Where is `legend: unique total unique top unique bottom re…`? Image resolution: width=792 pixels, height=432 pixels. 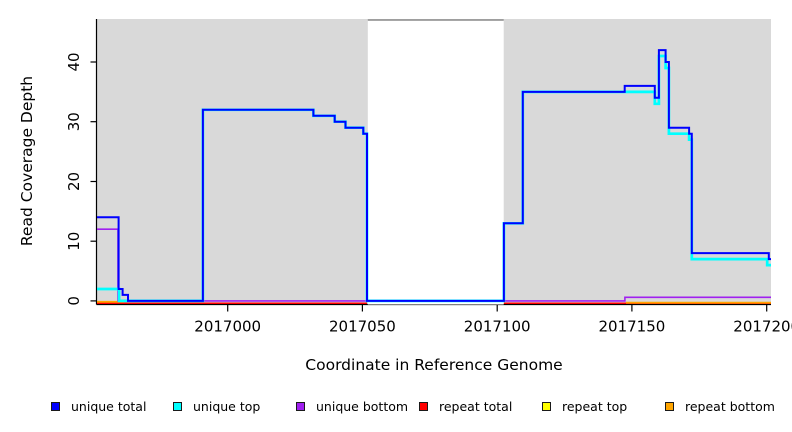 legend: unique total unique top unique bottom re… is located at coordinates (396, 408).